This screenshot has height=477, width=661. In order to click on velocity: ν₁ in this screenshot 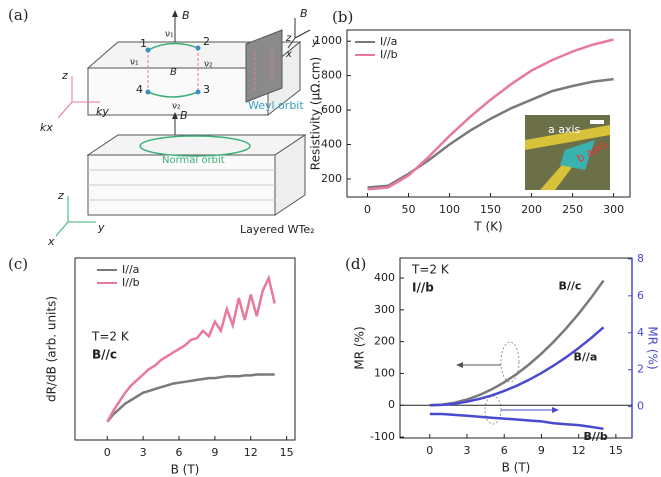, I will do `click(134, 63)`.